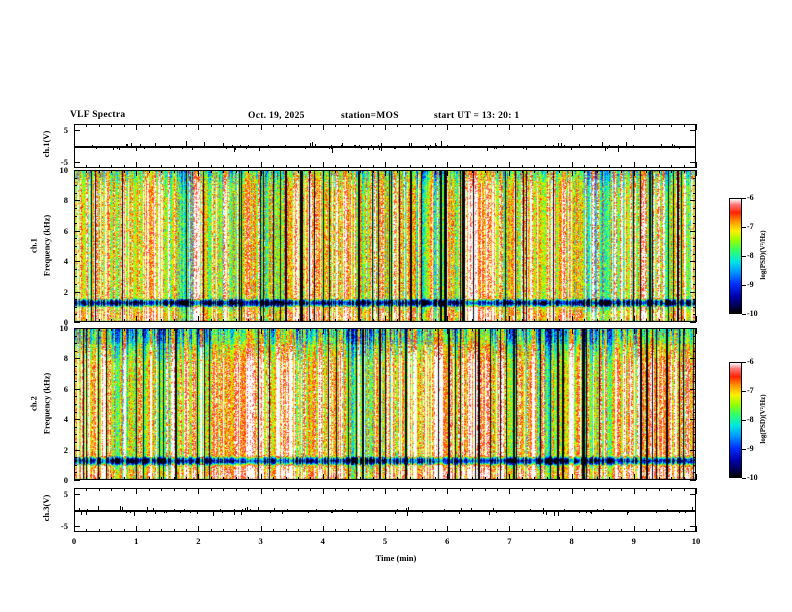  I want to click on ch3-waveform-spikes, so click(385, 510).